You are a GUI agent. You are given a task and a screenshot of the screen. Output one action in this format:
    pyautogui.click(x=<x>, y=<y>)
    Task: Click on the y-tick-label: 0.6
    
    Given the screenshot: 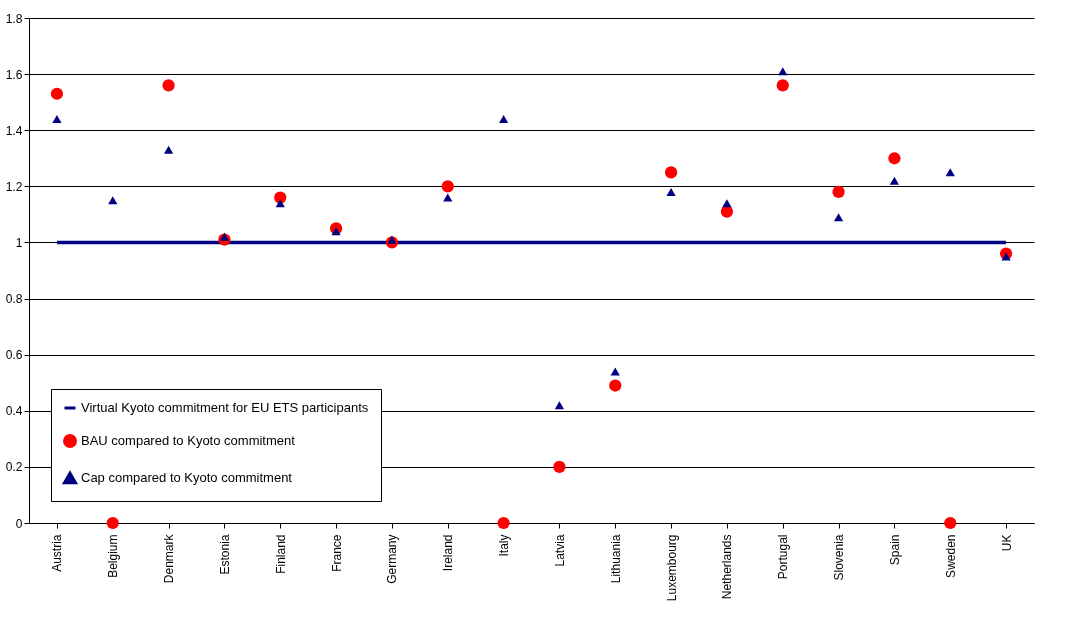 What is the action you would take?
    pyautogui.click(x=14, y=355)
    